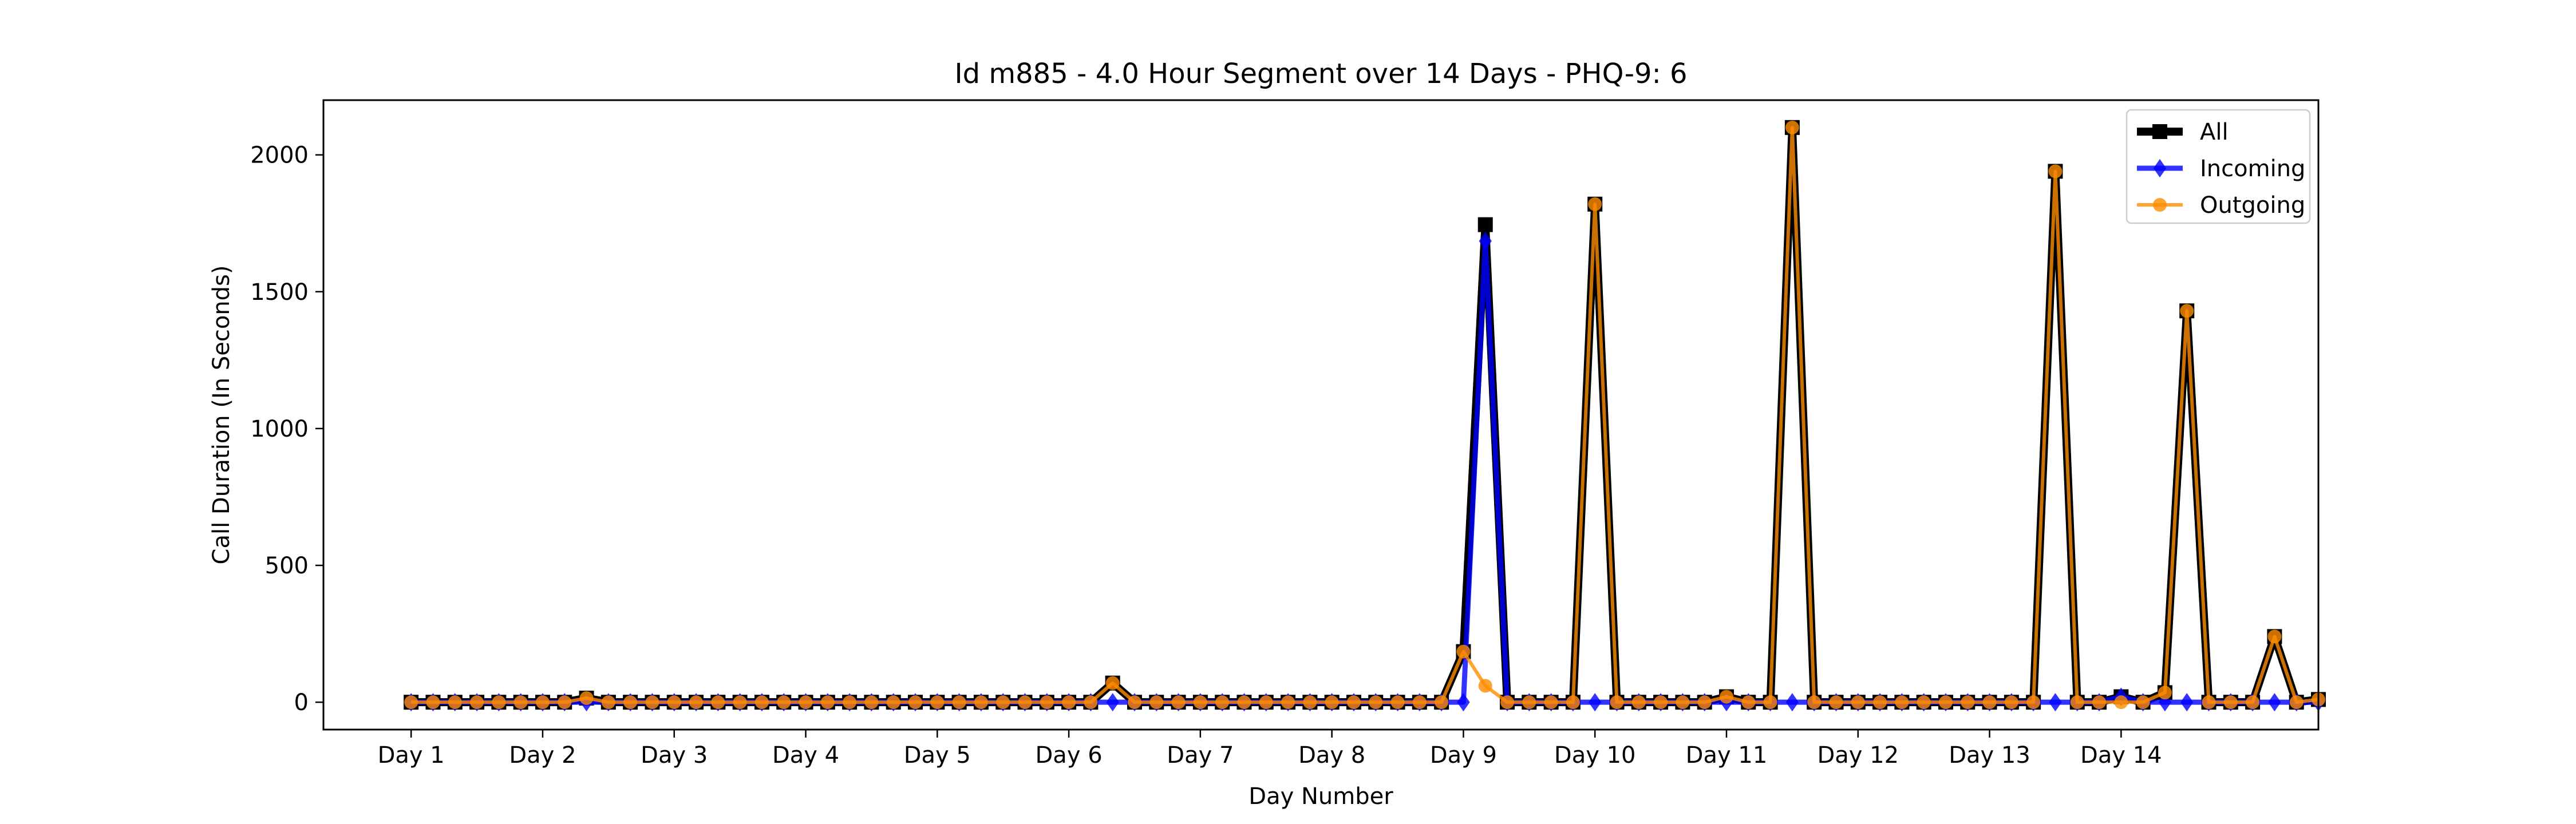  I want to click on data-point-all, so click(1485, 224).